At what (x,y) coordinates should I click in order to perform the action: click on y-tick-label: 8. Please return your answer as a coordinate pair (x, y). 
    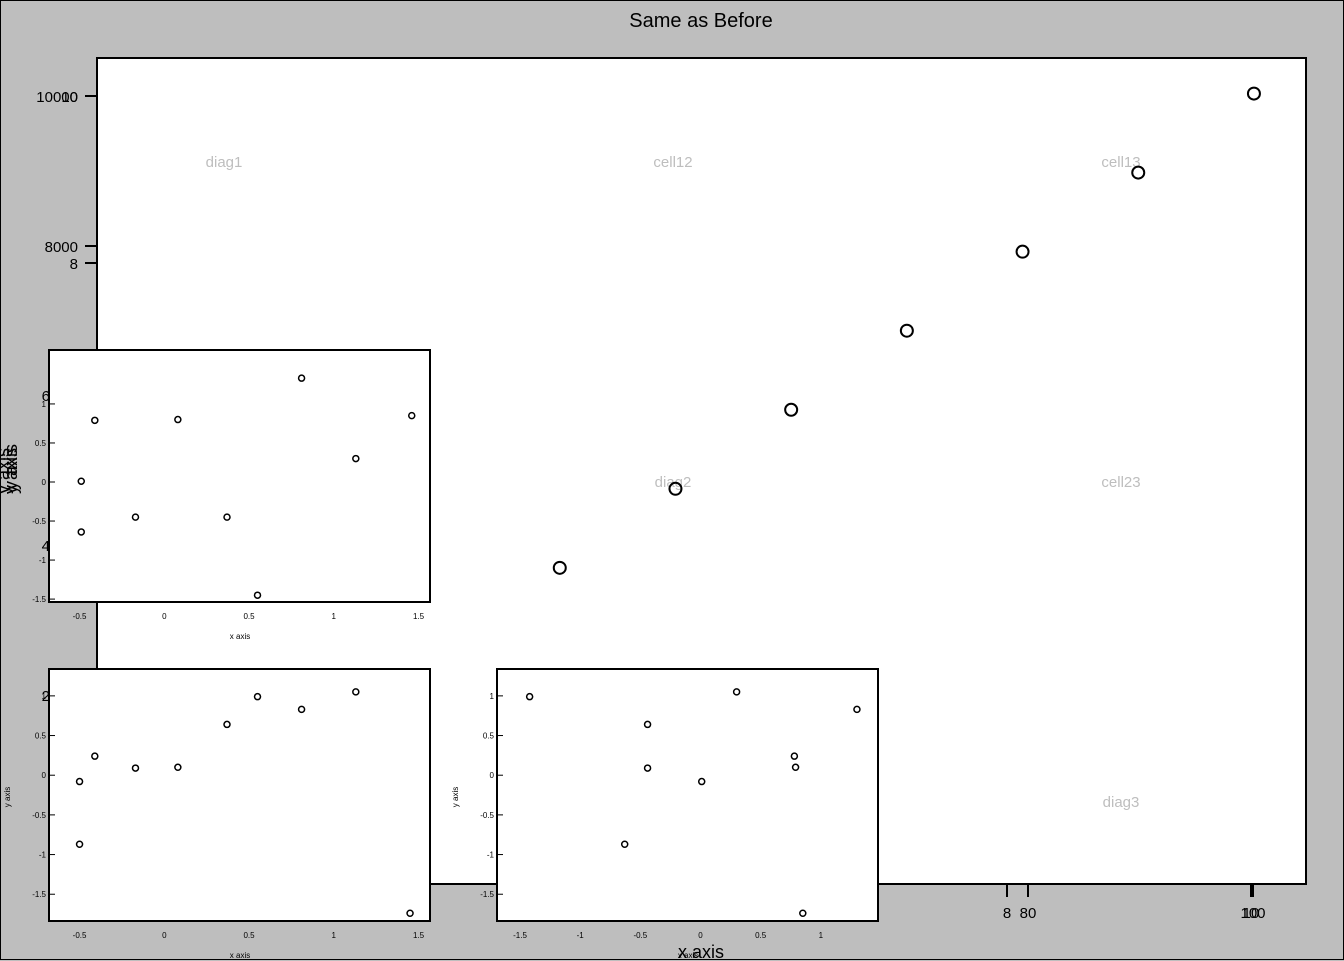
    Looking at the image, I should click on (74, 264).